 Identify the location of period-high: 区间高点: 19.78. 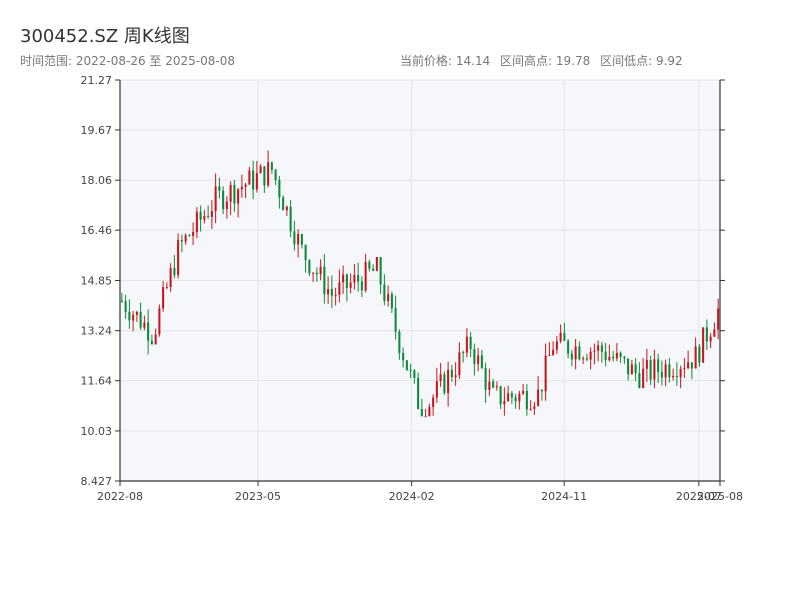
(545, 61).